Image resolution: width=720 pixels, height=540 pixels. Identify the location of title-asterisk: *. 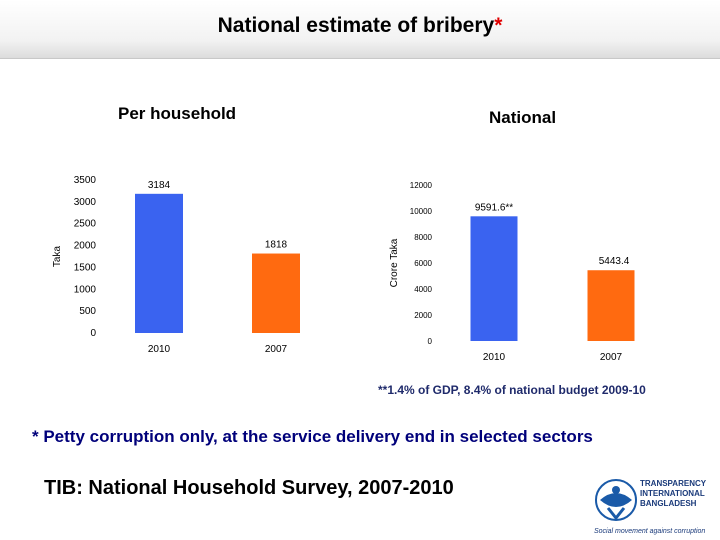
(498, 25).